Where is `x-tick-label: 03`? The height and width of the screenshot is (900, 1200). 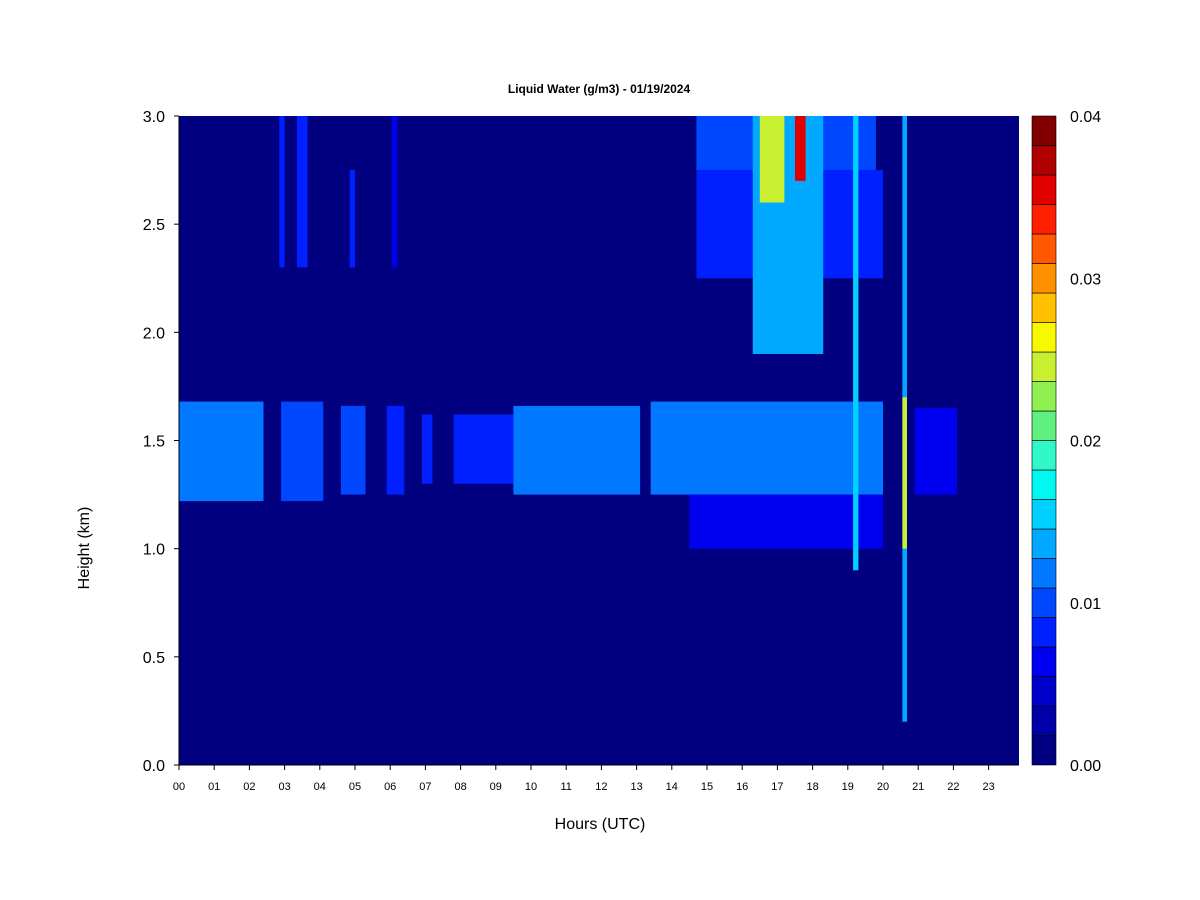
x-tick-label: 03 is located at coordinates (284, 787).